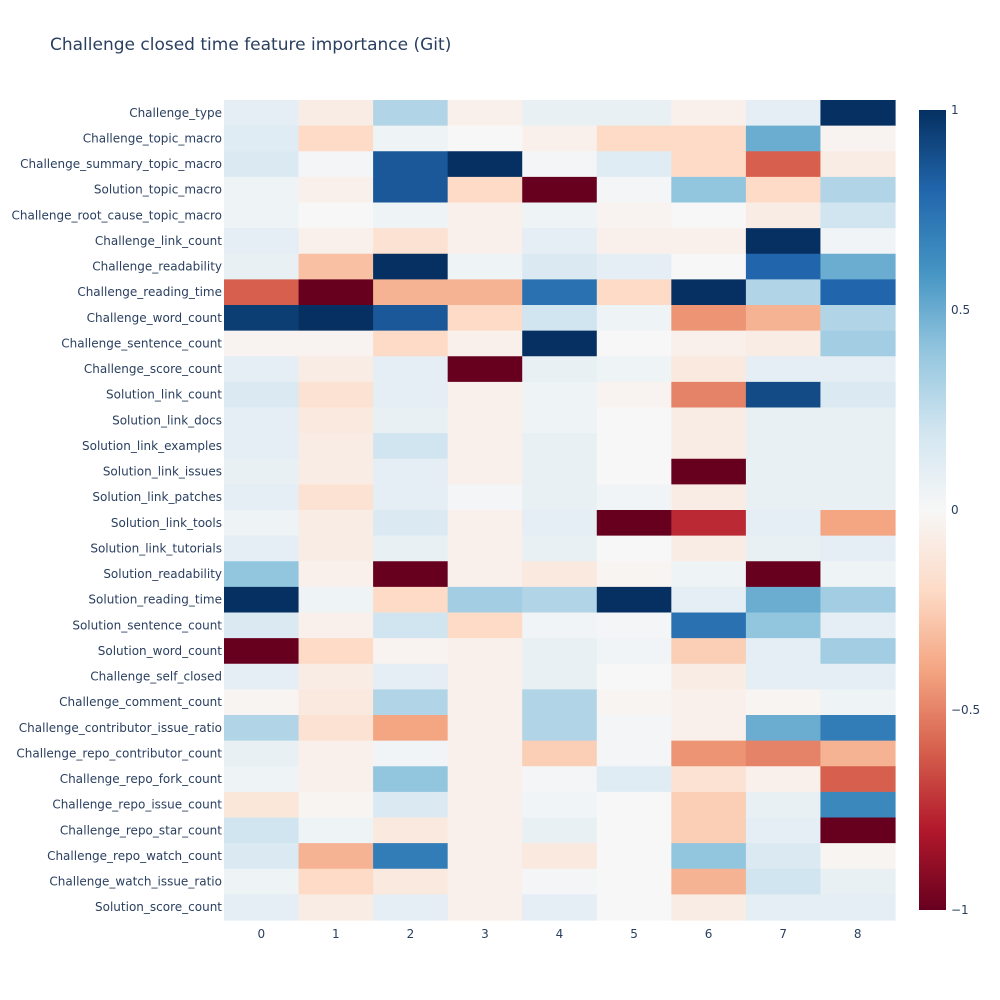 The image size is (1000, 1000). Describe the element at coordinates (858, 934) in the screenshot. I see `x-tick-label: 8` at that location.